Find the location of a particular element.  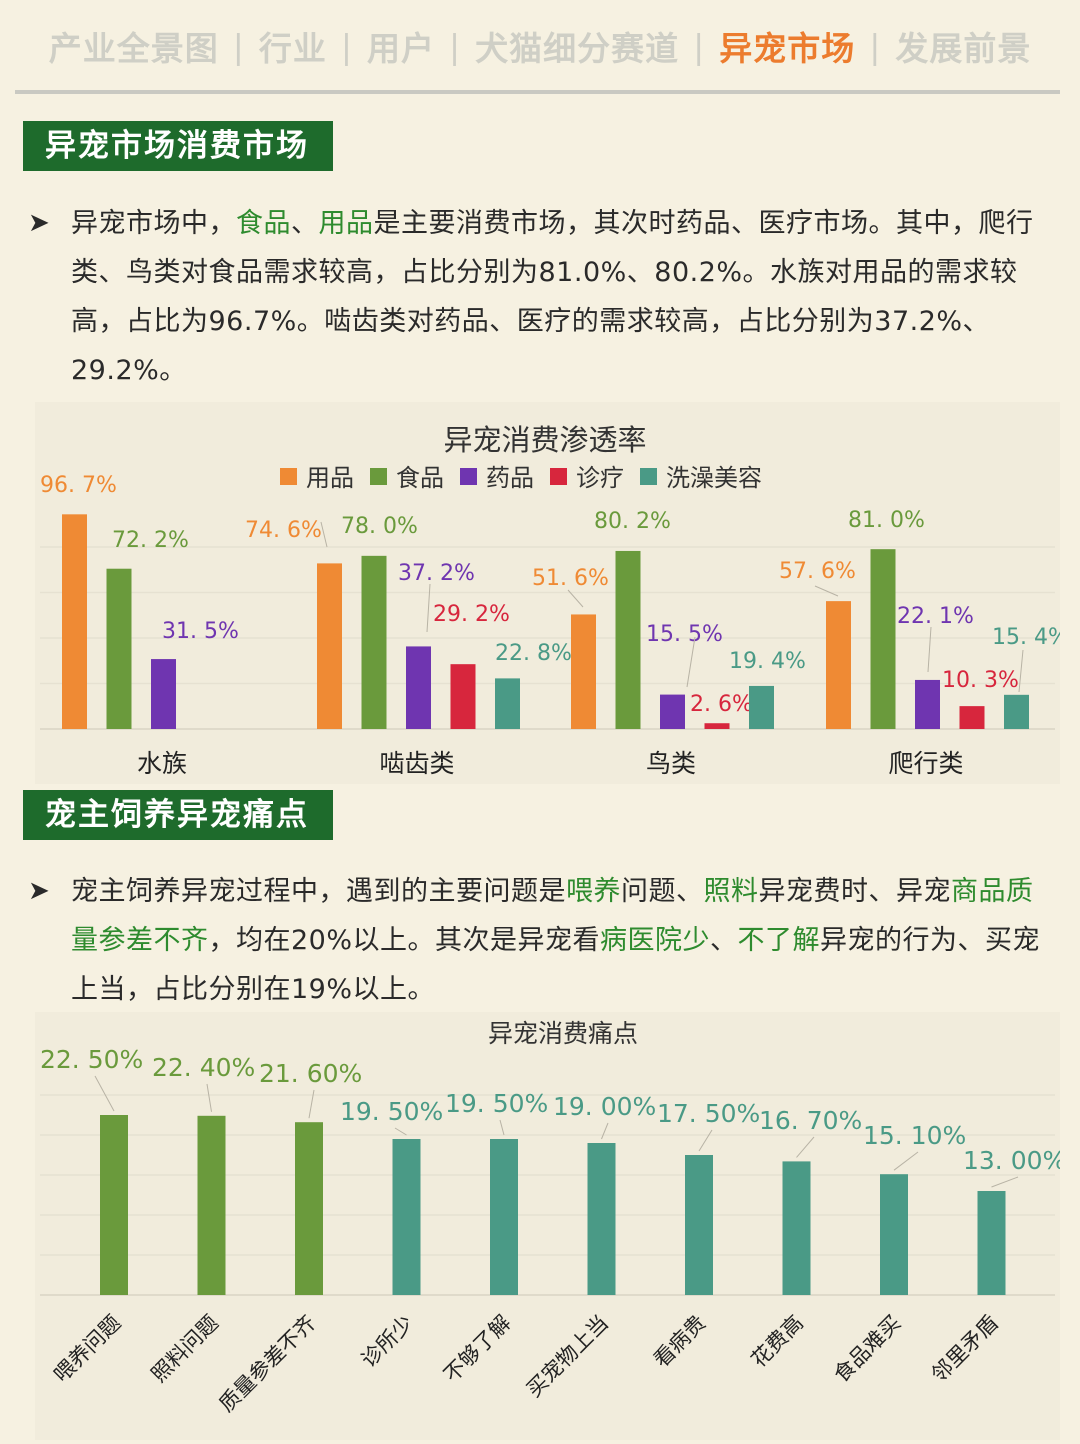

bar-喂养问题 is located at coordinates (114, 1205).